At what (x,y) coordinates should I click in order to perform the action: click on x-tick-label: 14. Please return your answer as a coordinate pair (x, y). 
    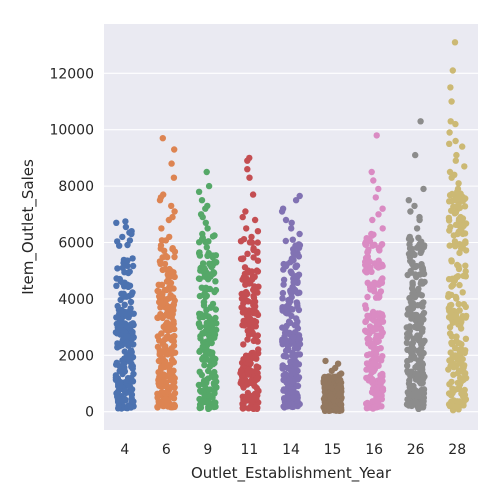
    Looking at the image, I should click on (291, 450).